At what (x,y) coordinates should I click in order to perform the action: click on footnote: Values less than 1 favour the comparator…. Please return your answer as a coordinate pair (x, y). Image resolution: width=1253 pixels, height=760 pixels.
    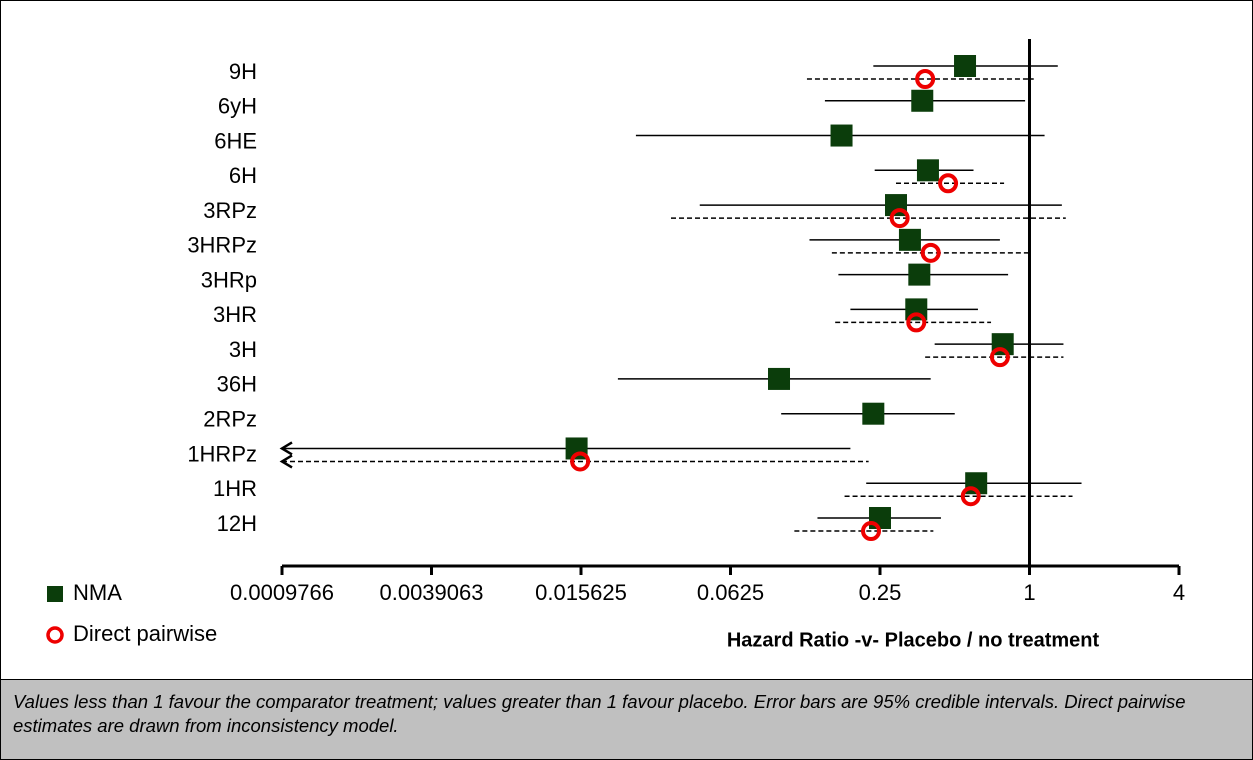
    Looking at the image, I should click on (626, 719).